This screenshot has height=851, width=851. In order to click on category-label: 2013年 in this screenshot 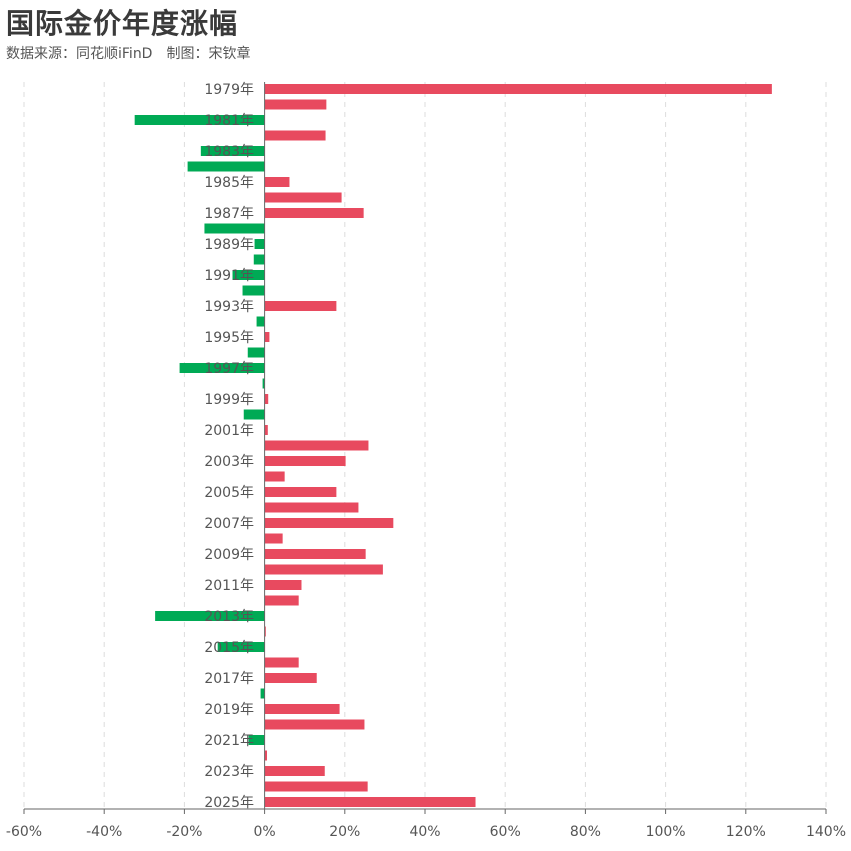, I will do `click(229, 617)`.